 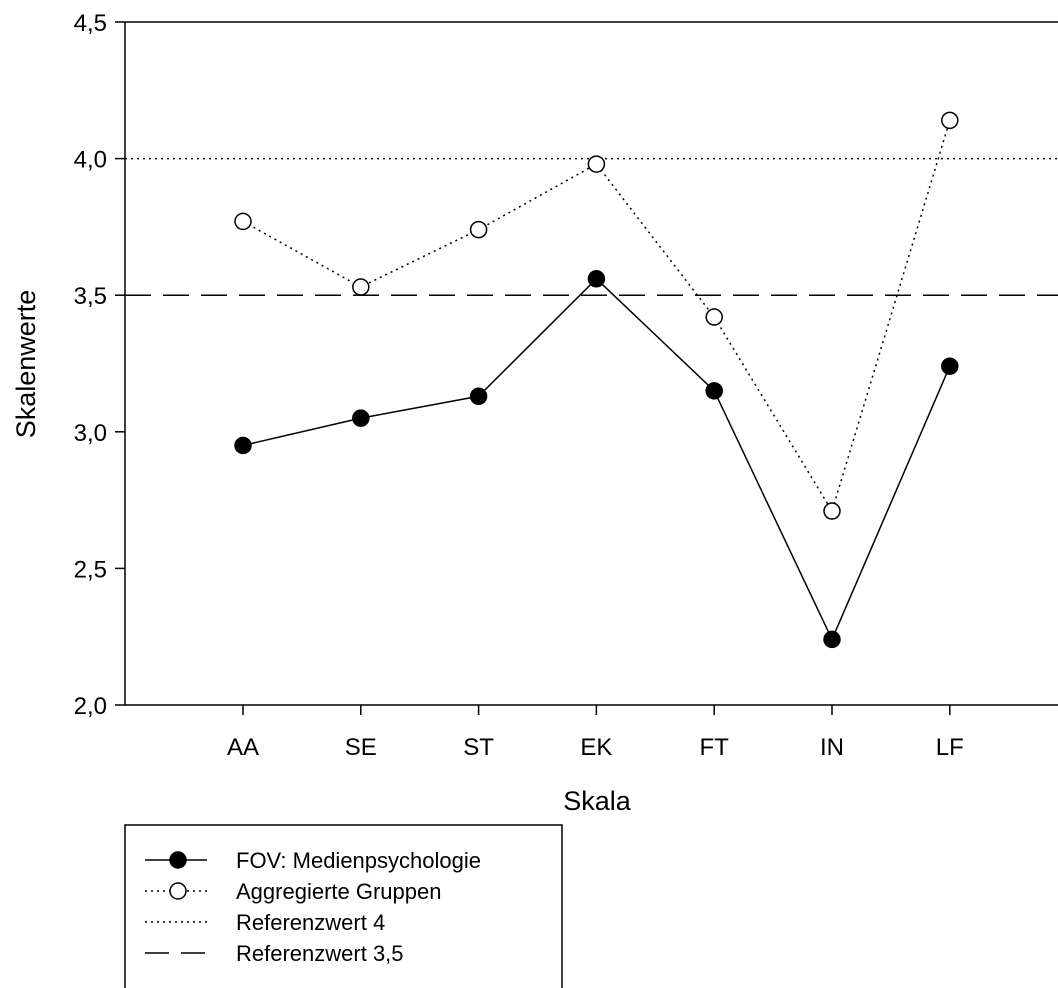 What do you see at coordinates (26, 364) in the screenshot?
I see `y-axis-label: Skalenwerte` at bounding box center [26, 364].